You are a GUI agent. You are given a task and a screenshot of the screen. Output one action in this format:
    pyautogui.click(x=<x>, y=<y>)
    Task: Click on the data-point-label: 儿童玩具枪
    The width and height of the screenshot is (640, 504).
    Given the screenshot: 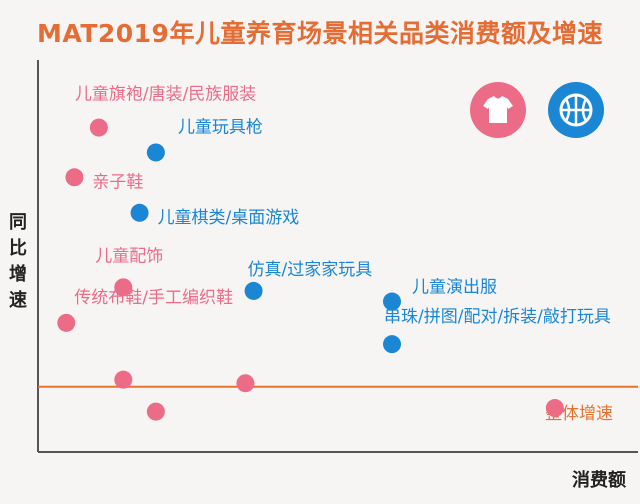 What is the action you would take?
    pyautogui.click(x=220, y=127)
    